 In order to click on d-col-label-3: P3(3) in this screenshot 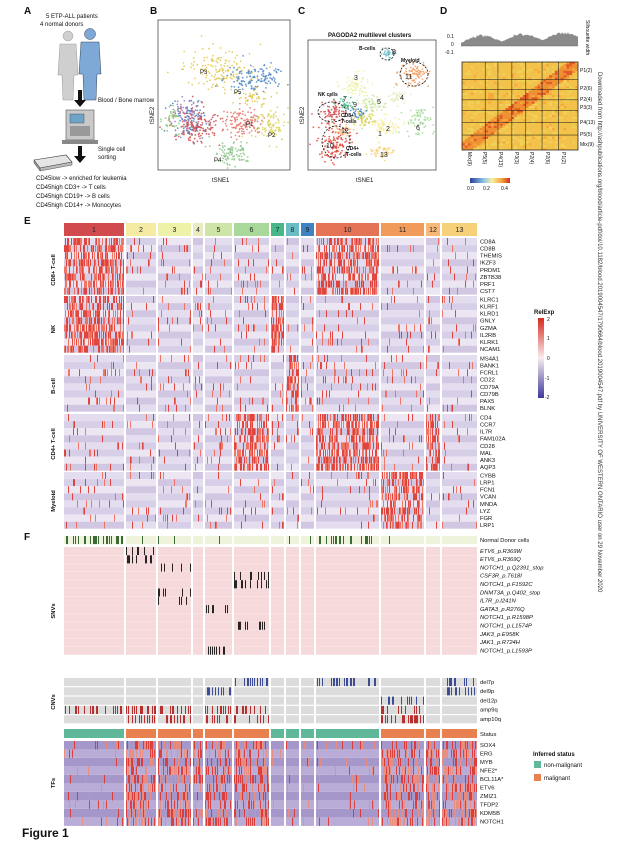, I will do `click(516, 158)`.